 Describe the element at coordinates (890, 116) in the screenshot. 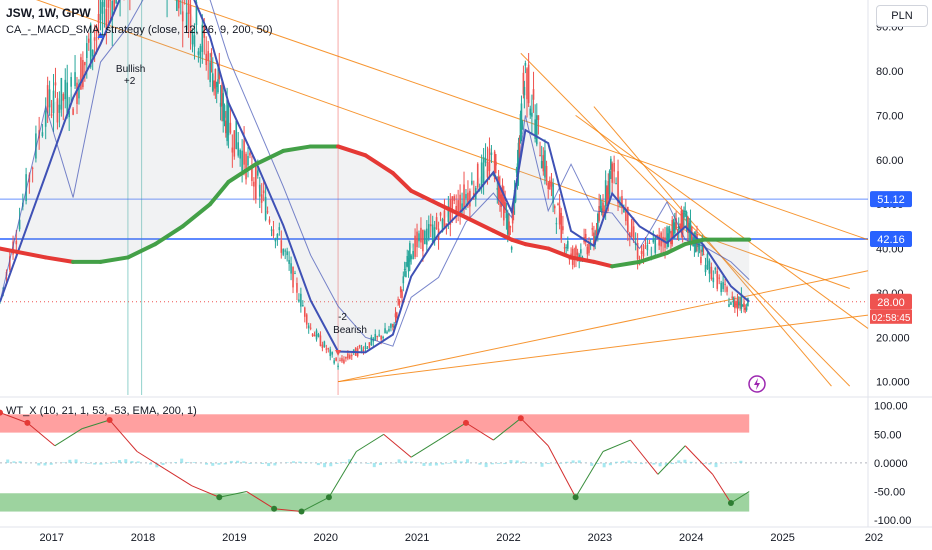

I see `price-tick-label: 70.00` at that location.